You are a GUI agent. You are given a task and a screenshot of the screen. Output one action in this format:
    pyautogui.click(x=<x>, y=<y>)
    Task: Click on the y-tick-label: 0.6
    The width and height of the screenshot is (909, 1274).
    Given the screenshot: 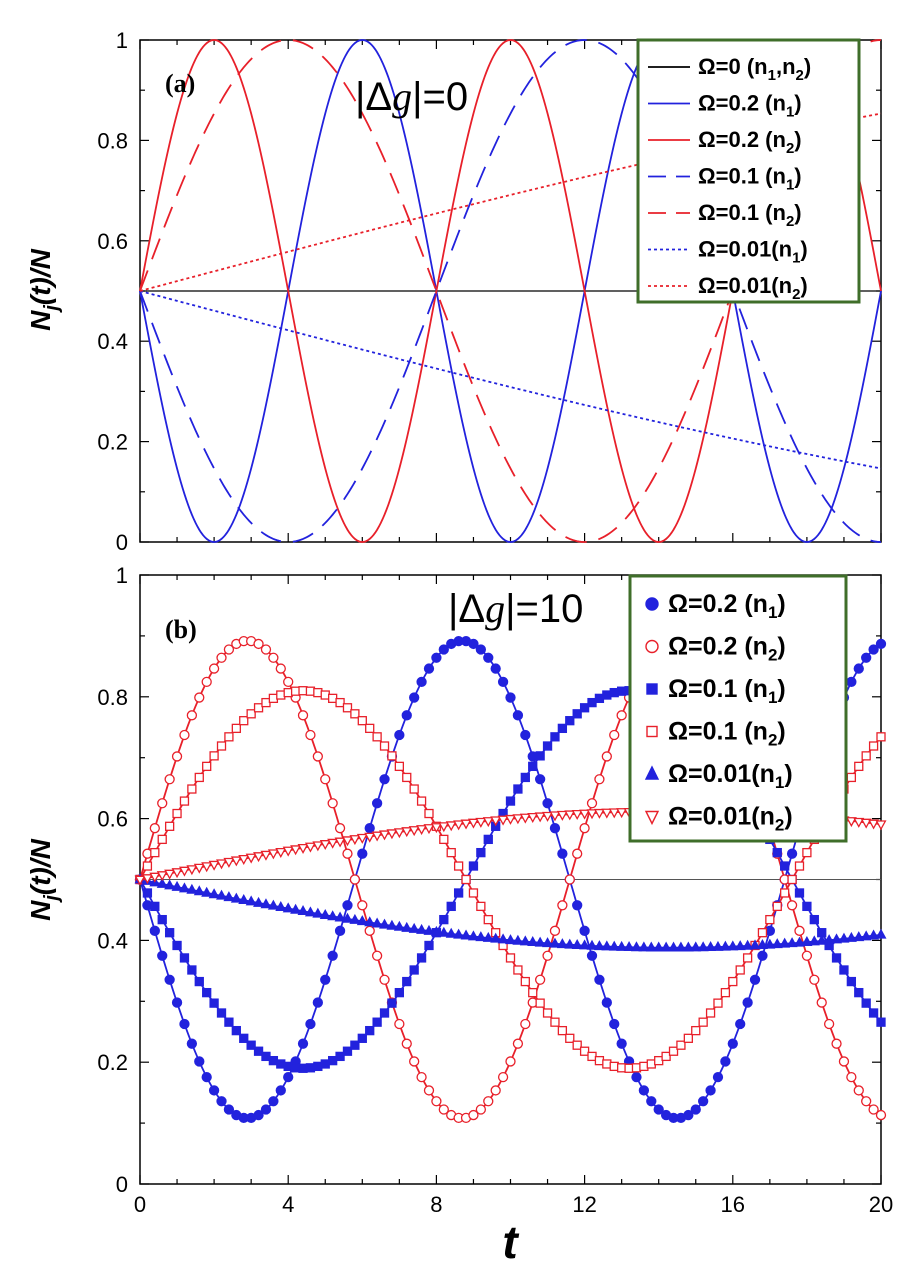 What is the action you would take?
    pyautogui.click(x=112, y=819)
    